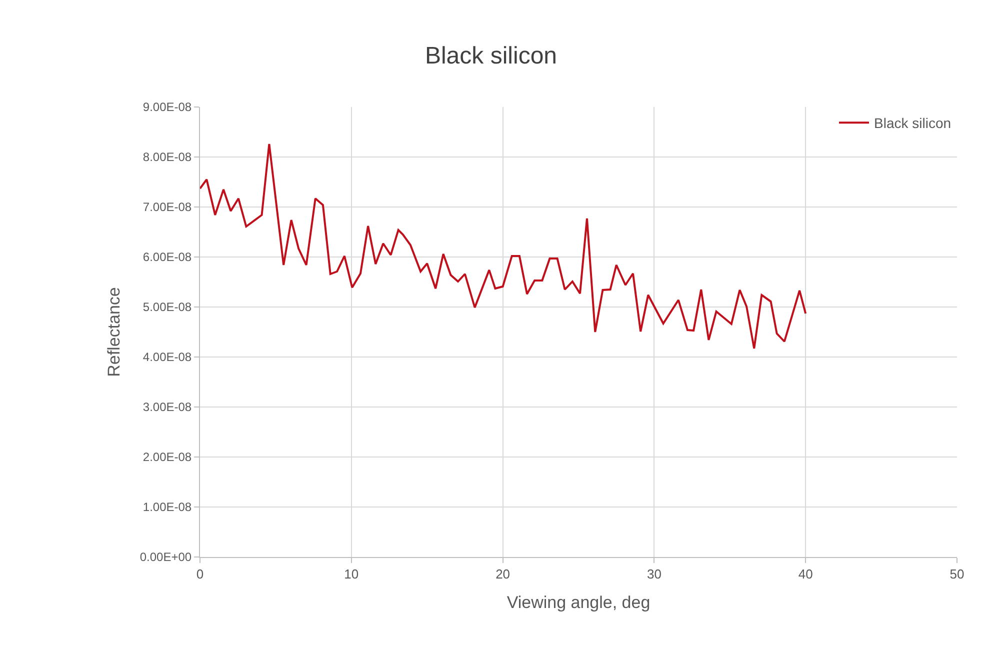 The height and width of the screenshot is (664, 982). I want to click on x-tick-label: 30, so click(654, 574).